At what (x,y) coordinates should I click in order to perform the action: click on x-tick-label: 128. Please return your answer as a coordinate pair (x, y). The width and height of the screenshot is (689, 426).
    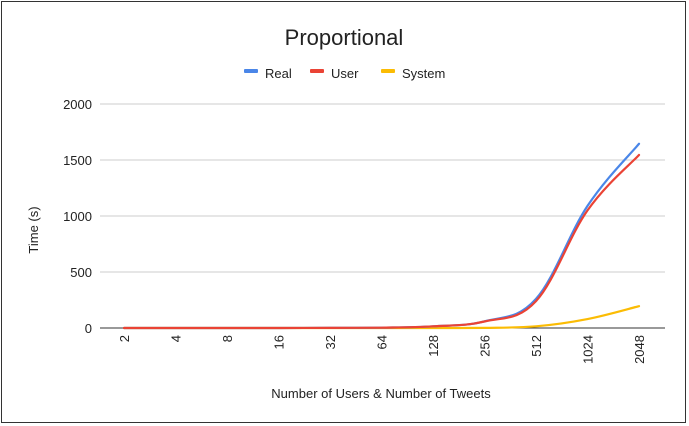
    Looking at the image, I should click on (433, 346).